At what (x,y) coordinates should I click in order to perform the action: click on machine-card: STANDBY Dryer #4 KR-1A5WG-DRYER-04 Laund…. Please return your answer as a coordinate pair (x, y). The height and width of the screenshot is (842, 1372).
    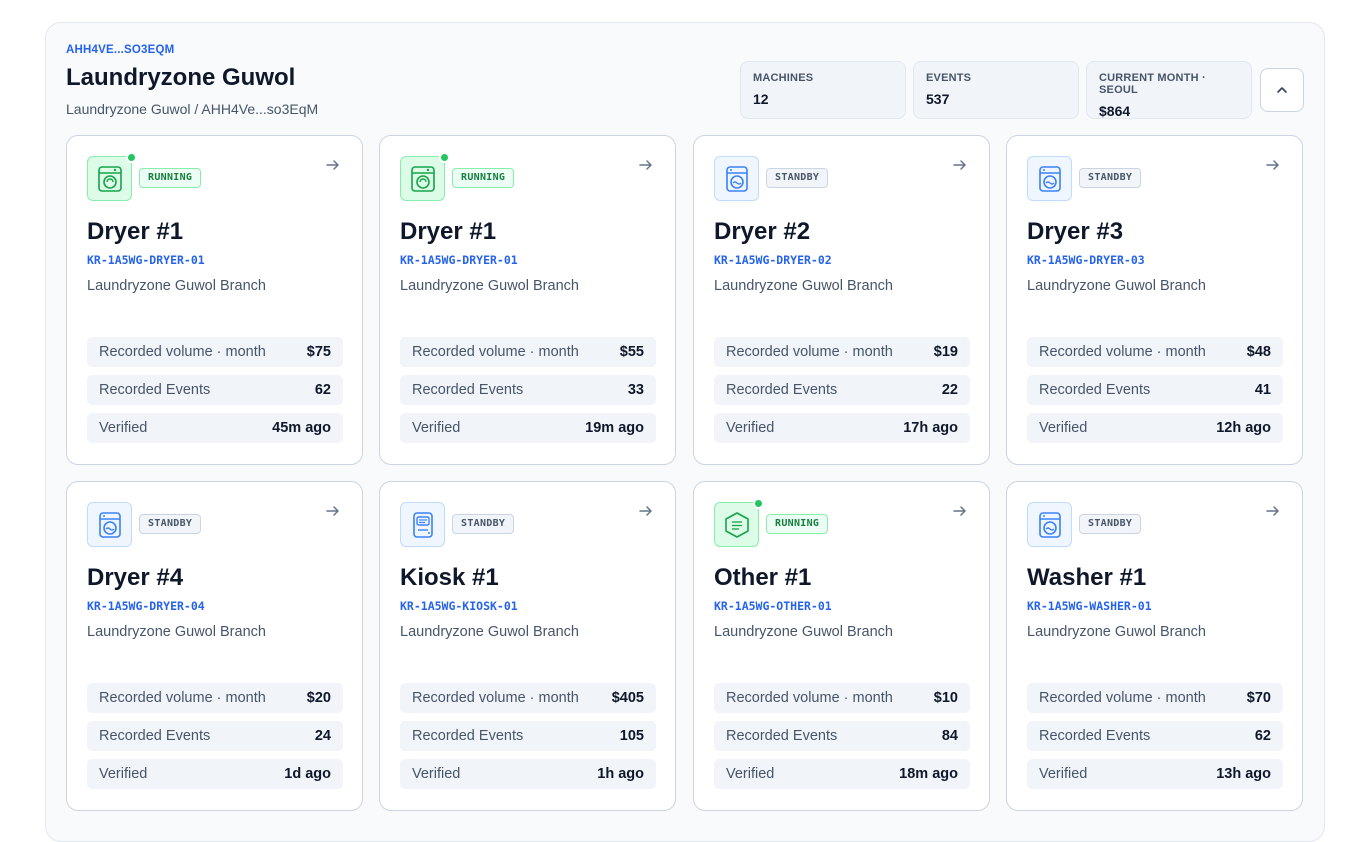
    Looking at the image, I should click on (214, 646).